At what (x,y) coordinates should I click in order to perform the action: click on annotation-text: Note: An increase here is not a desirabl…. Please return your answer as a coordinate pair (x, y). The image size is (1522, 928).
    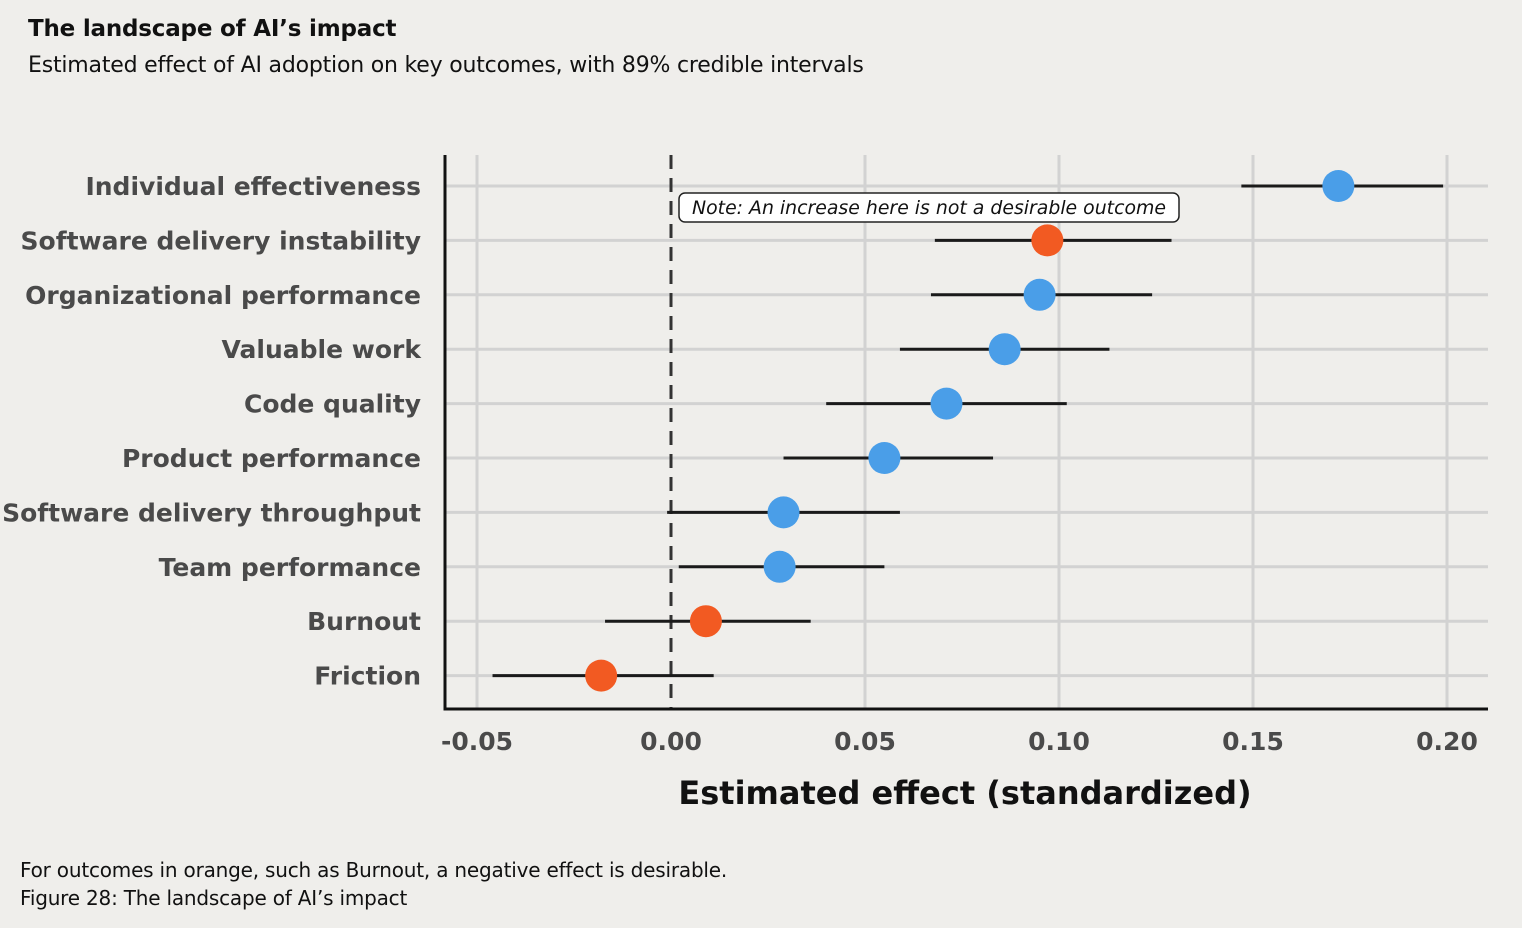
    Looking at the image, I should click on (929, 208).